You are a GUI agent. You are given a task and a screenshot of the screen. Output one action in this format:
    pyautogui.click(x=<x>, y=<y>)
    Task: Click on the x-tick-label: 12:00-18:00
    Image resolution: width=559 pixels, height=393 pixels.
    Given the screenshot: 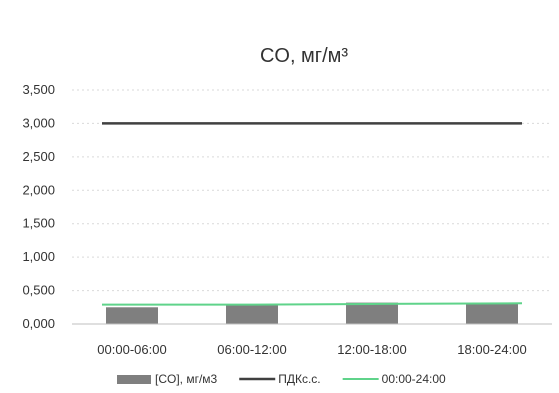 What is the action you would take?
    pyautogui.click(x=371, y=349)
    